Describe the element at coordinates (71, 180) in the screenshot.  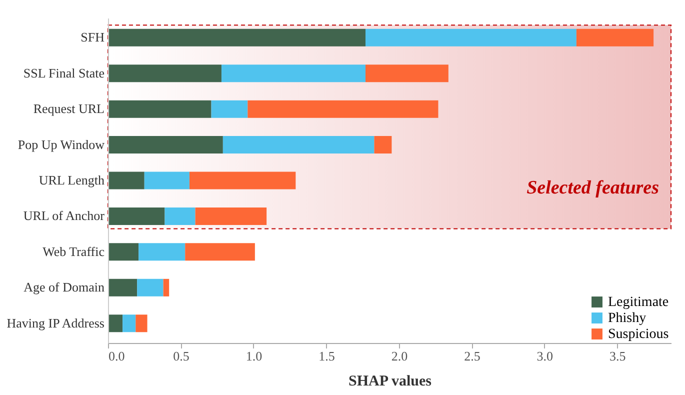
I see `y-tick-label: URL Length` at that location.